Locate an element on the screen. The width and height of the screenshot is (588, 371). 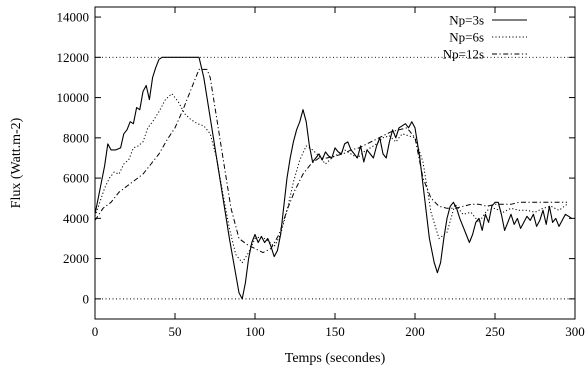
legend: Np=3s Np=6s Np=12s is located at coordinates (485, 37).